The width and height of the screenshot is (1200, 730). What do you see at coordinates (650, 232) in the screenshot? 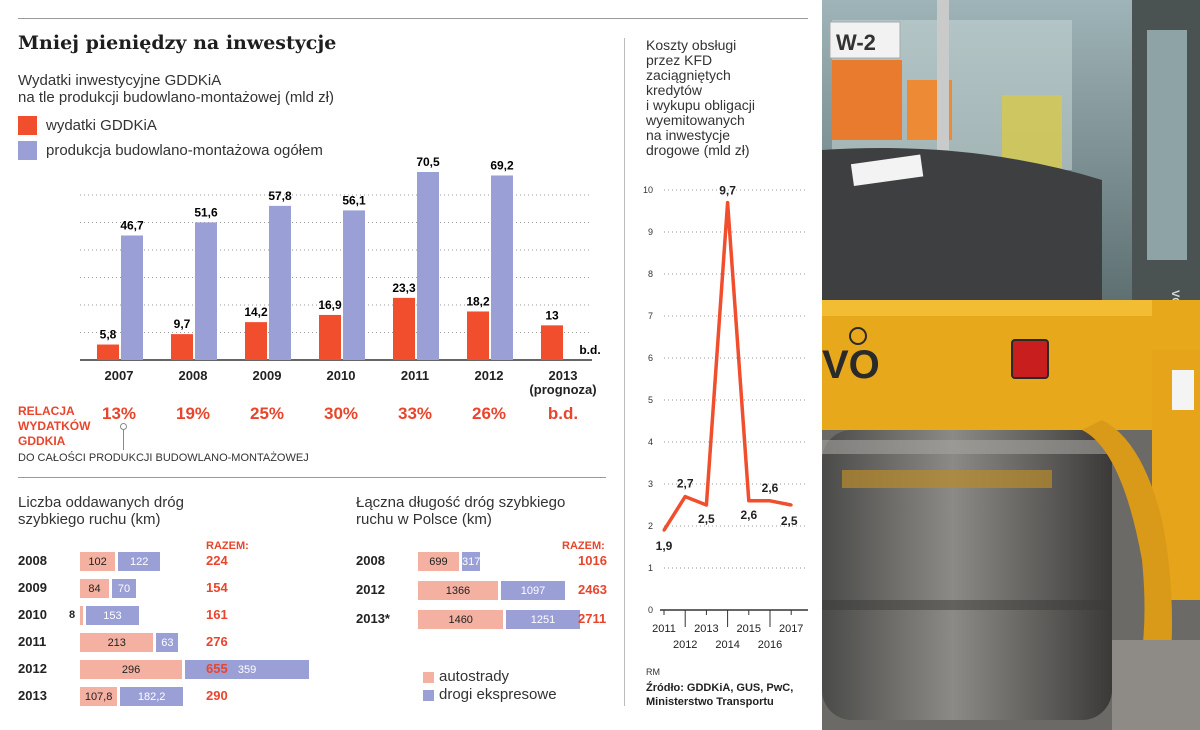
I see `y-tick-label: 9` at bounding box center [650, 232].